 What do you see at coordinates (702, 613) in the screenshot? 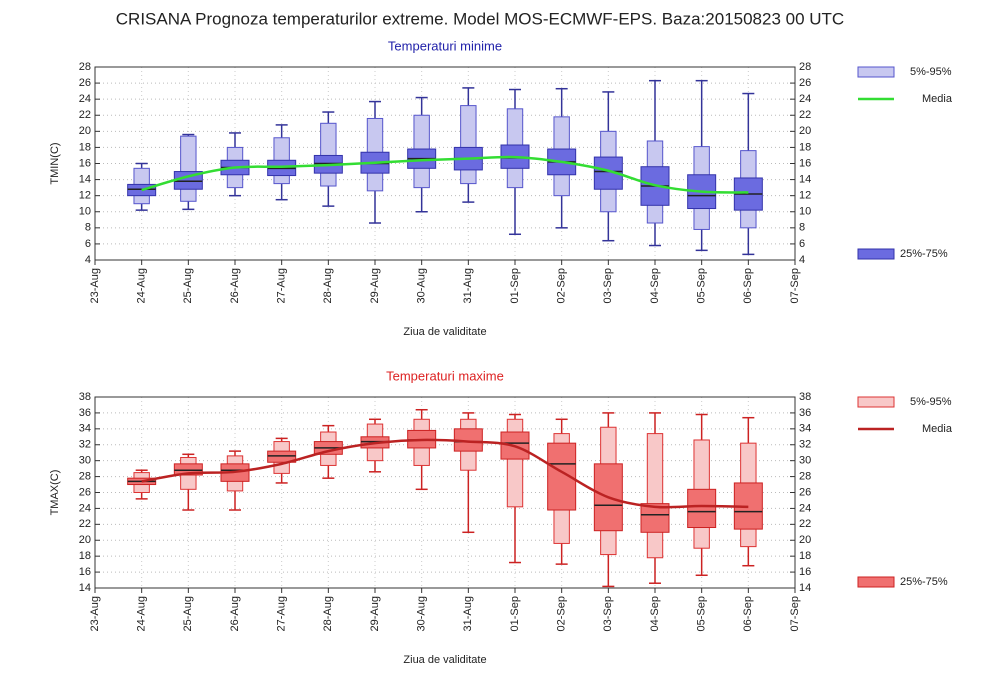
I see `x-tick-label: 05-Sep` at bounding box center [702, 613].